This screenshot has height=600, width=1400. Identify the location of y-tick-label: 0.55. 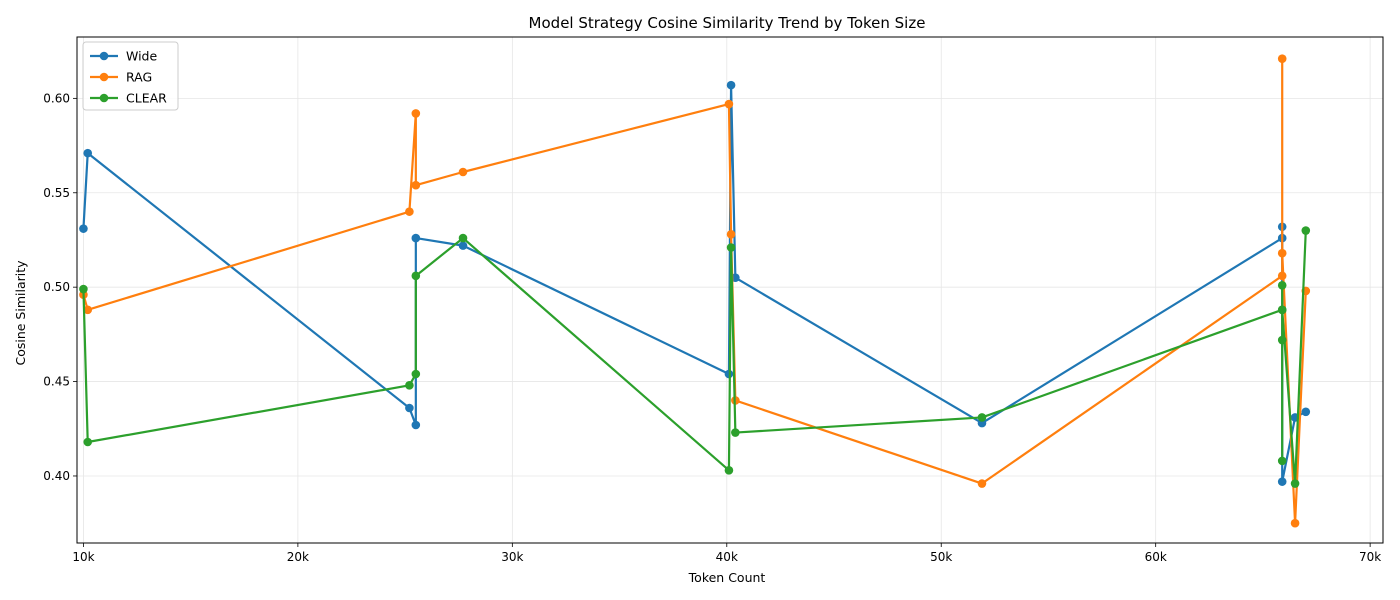
(56, 193).